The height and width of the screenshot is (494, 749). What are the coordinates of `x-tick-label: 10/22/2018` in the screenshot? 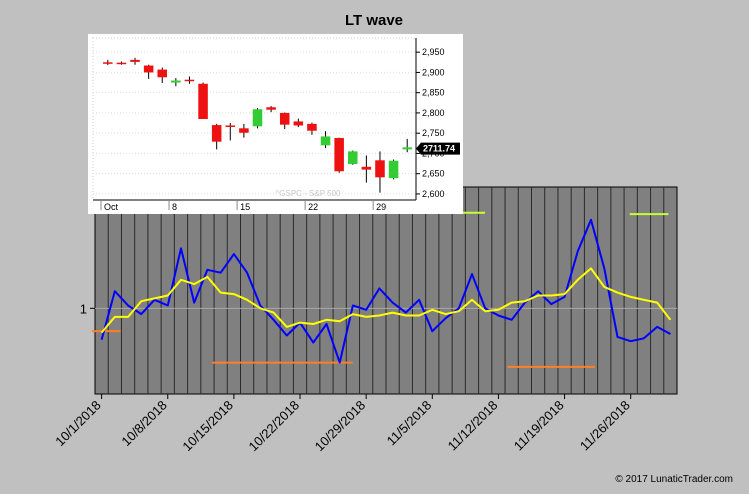 It's located at (274, 426).